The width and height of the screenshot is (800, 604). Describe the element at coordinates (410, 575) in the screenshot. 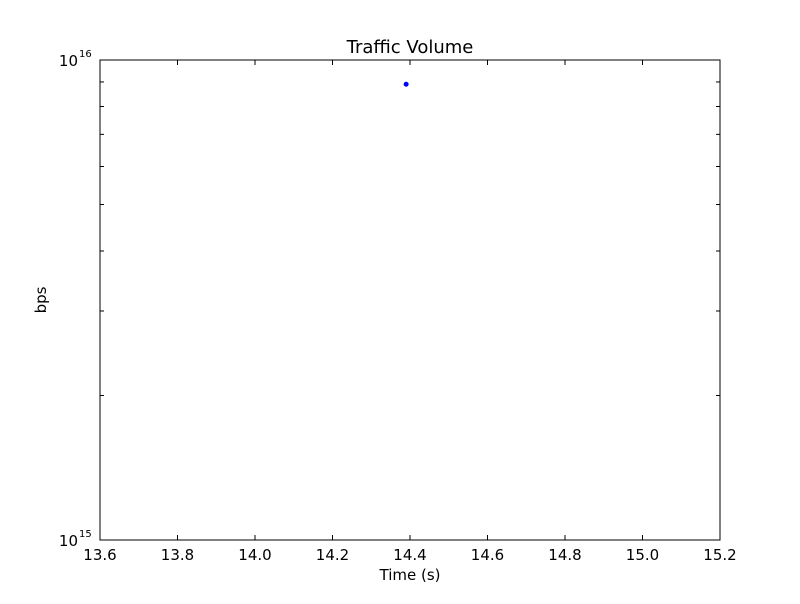

I see `x-axis-label: Time (s)` at that location.